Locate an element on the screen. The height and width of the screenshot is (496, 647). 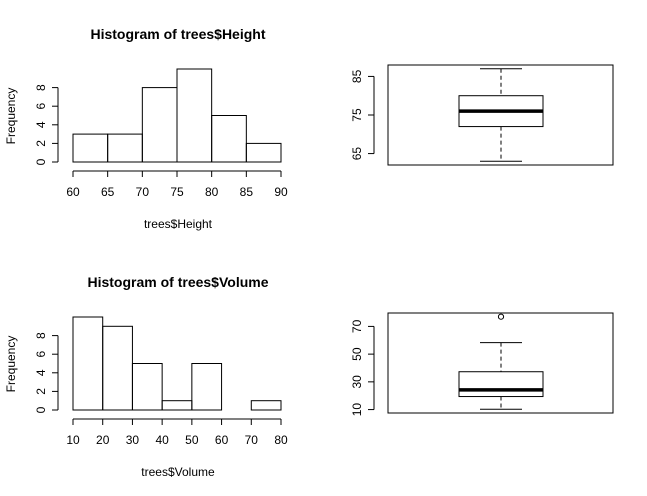
y-tick-label: 50 is located at coordinates (357, 354).